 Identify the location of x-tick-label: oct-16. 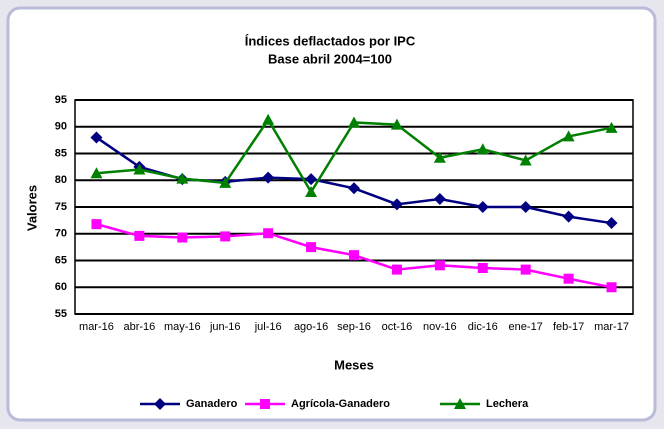
(397, 327).